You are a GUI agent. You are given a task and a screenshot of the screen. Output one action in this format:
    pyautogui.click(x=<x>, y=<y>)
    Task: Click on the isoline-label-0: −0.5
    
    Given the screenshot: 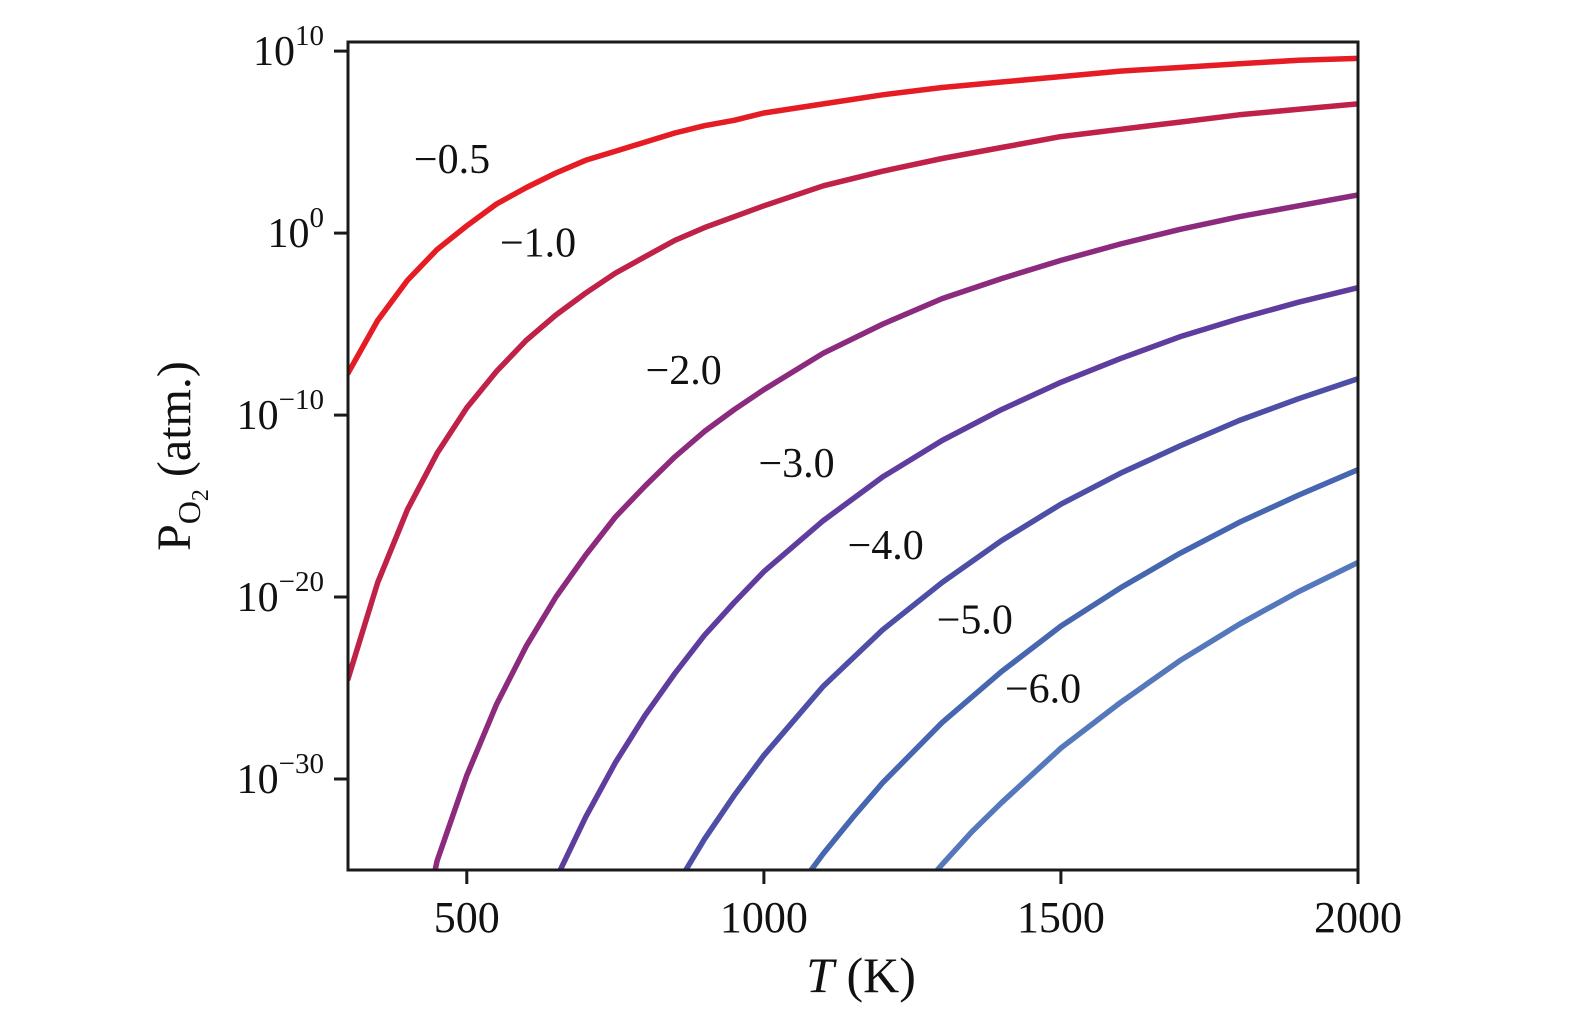 What is the action you would take?
    pyautogui.click(x=452, y=160)
    